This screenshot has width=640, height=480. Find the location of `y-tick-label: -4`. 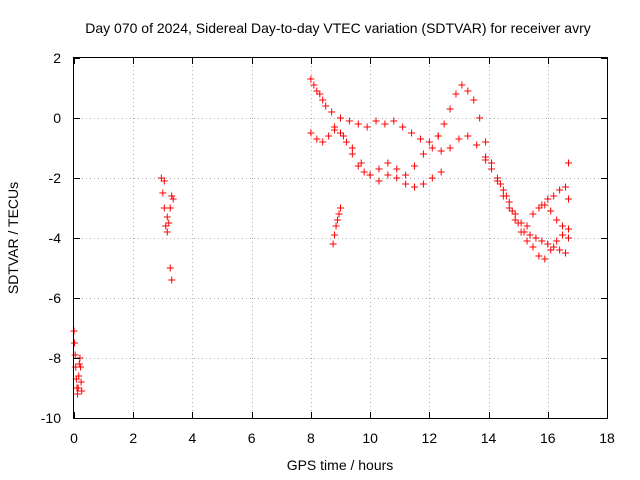

y-tick-label: -4 is located at coordinates (55, 238).